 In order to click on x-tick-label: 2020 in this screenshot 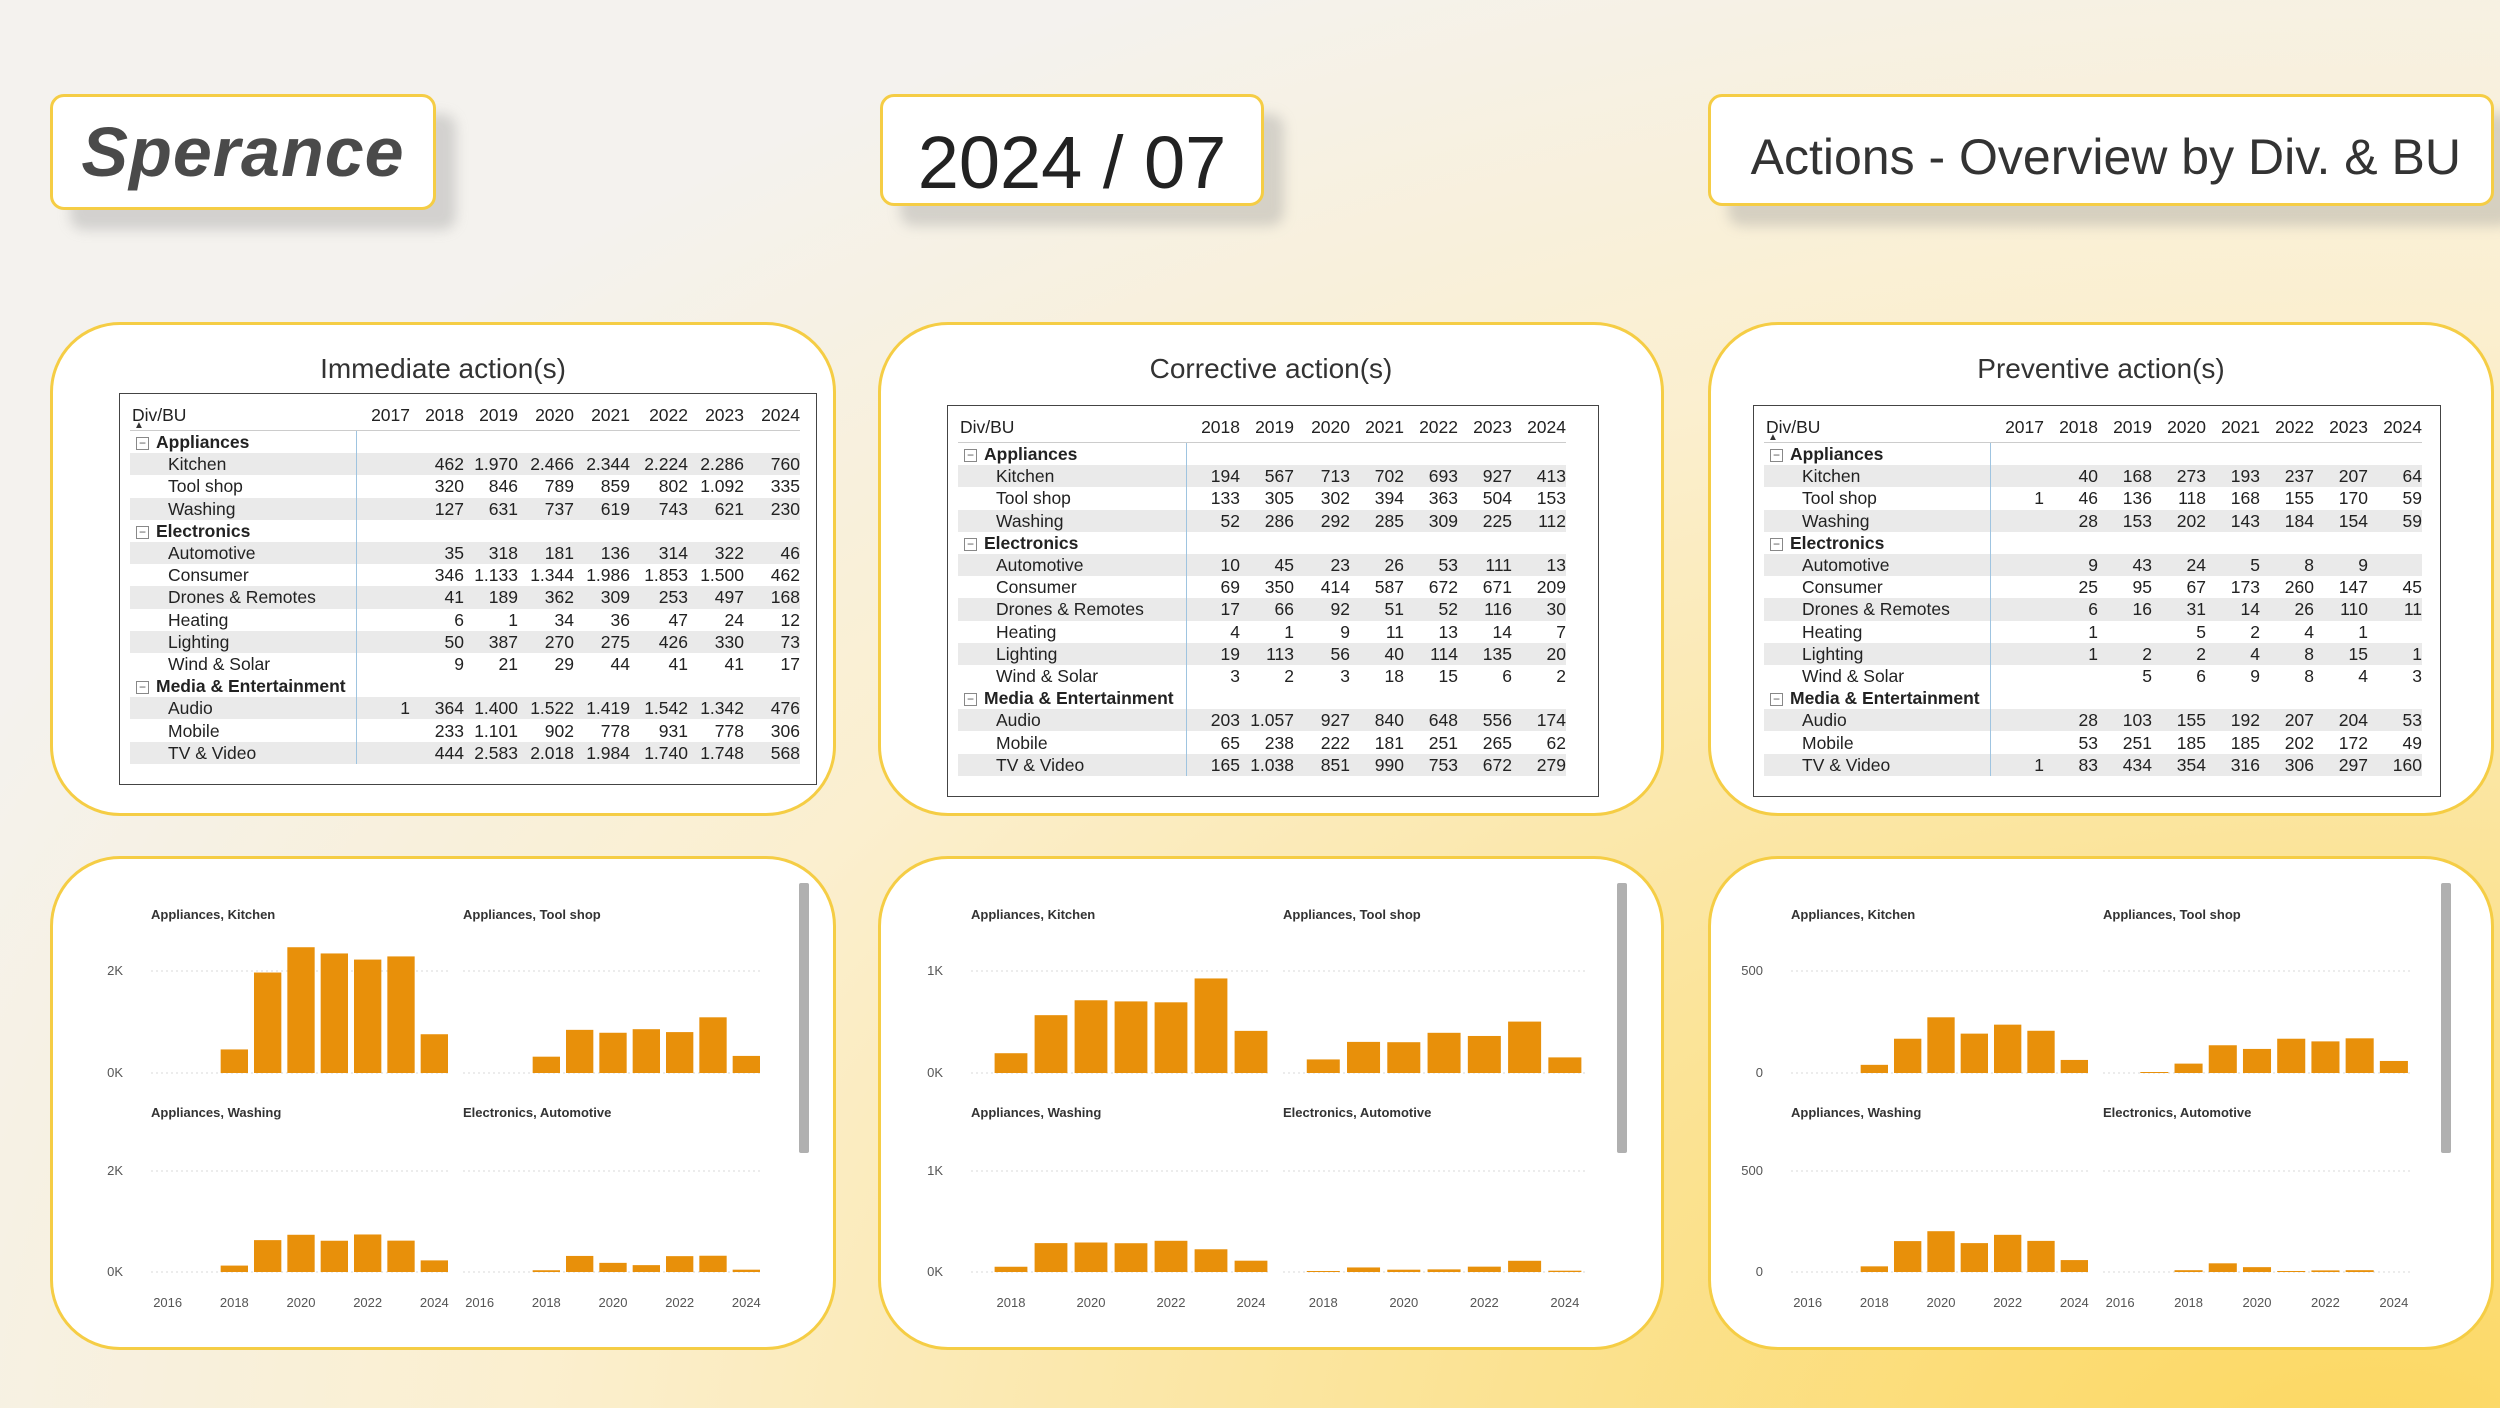, I will do `click(1091, 1302)`.